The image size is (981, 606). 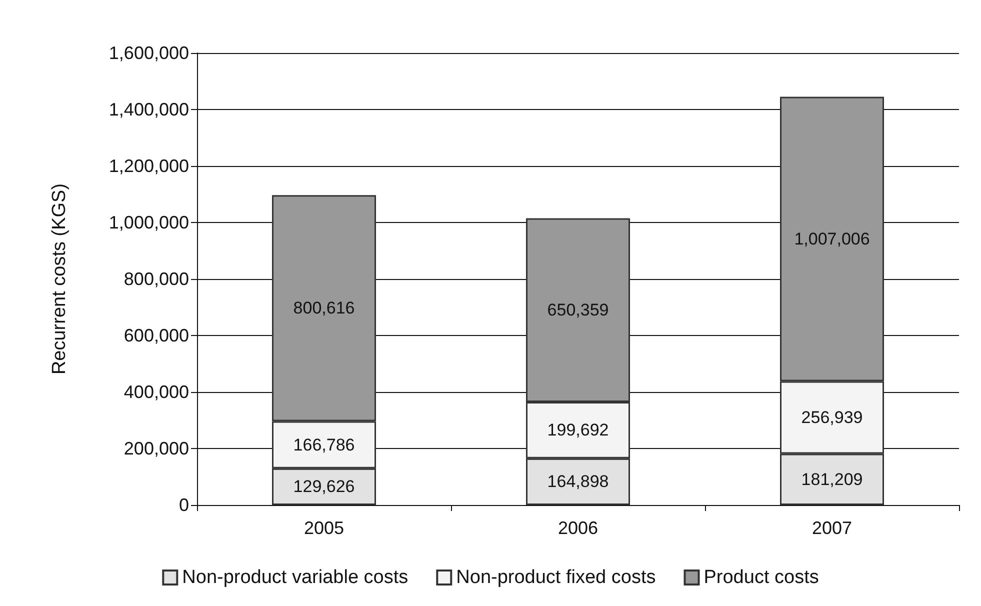 I want to click on data-label: 181,209, so click(x=832, y=479).